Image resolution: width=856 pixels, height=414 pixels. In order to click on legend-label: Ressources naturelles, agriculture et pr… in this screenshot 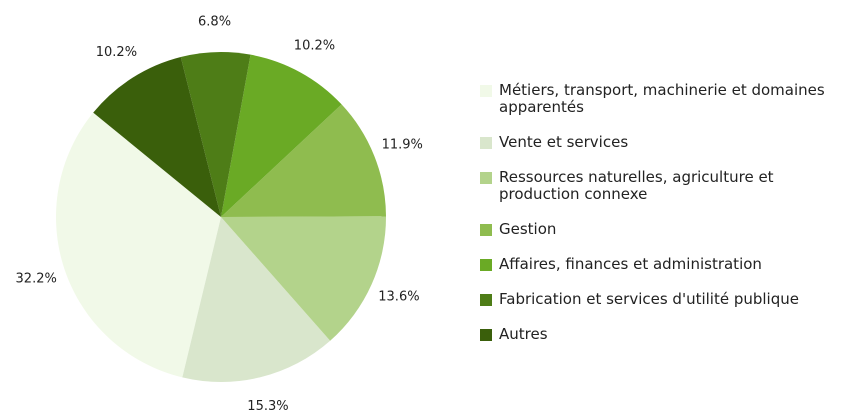, I will do `click(636, 185)`.